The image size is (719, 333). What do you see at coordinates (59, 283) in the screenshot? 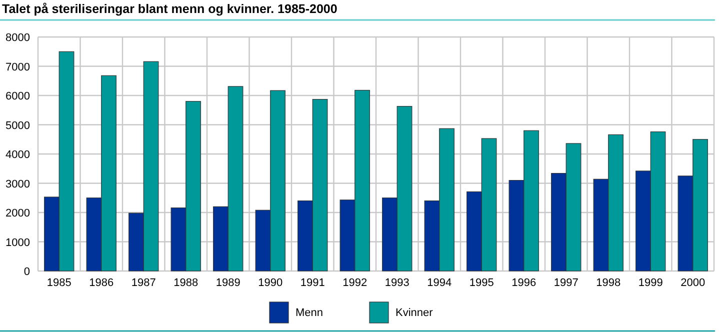
I see `x-tick-label: 1985` at bounding box center [59, 283].